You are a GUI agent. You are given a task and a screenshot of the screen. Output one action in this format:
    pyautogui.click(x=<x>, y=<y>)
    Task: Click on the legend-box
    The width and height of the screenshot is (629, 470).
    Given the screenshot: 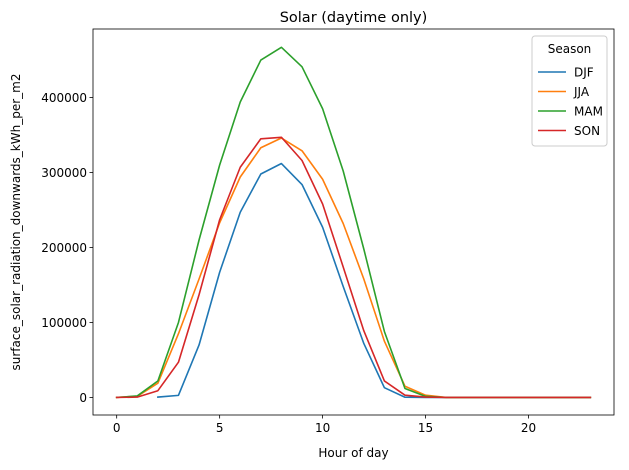 What is the action you would take?
    pyautogui.click(x=569, y=91)
    